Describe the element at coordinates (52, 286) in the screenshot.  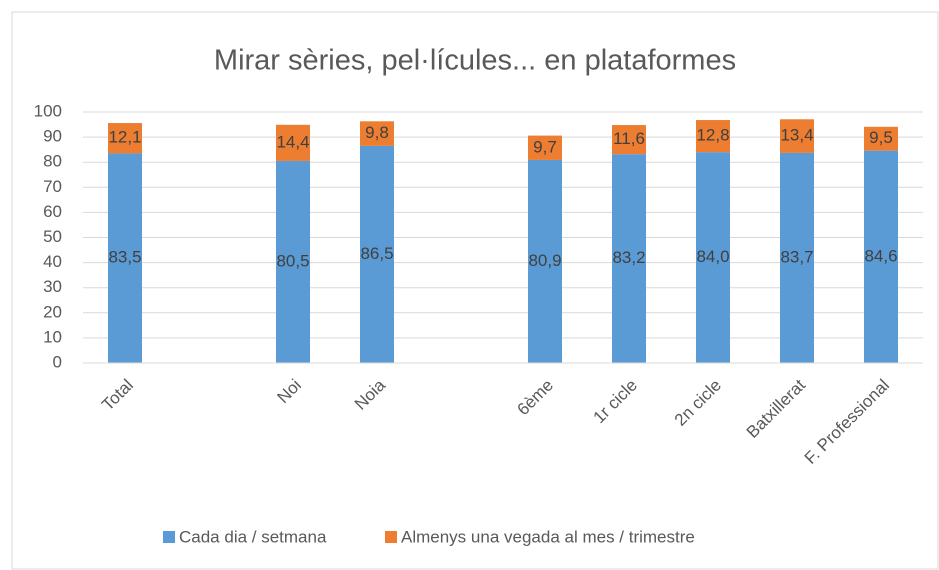
I see `y-tick-label: 30` at that location.